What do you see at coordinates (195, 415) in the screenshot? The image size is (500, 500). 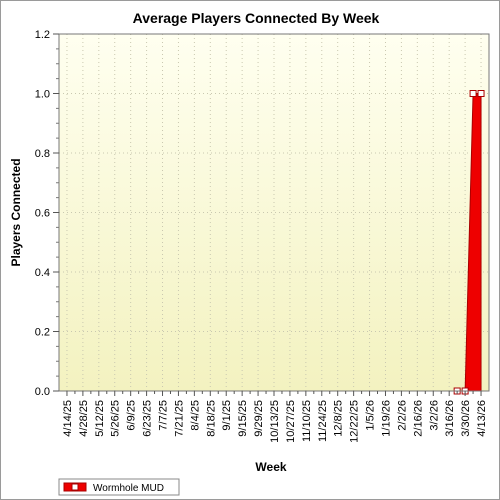 I see `x-tick-label: 8/4/25` at bounding box center [195, 415].